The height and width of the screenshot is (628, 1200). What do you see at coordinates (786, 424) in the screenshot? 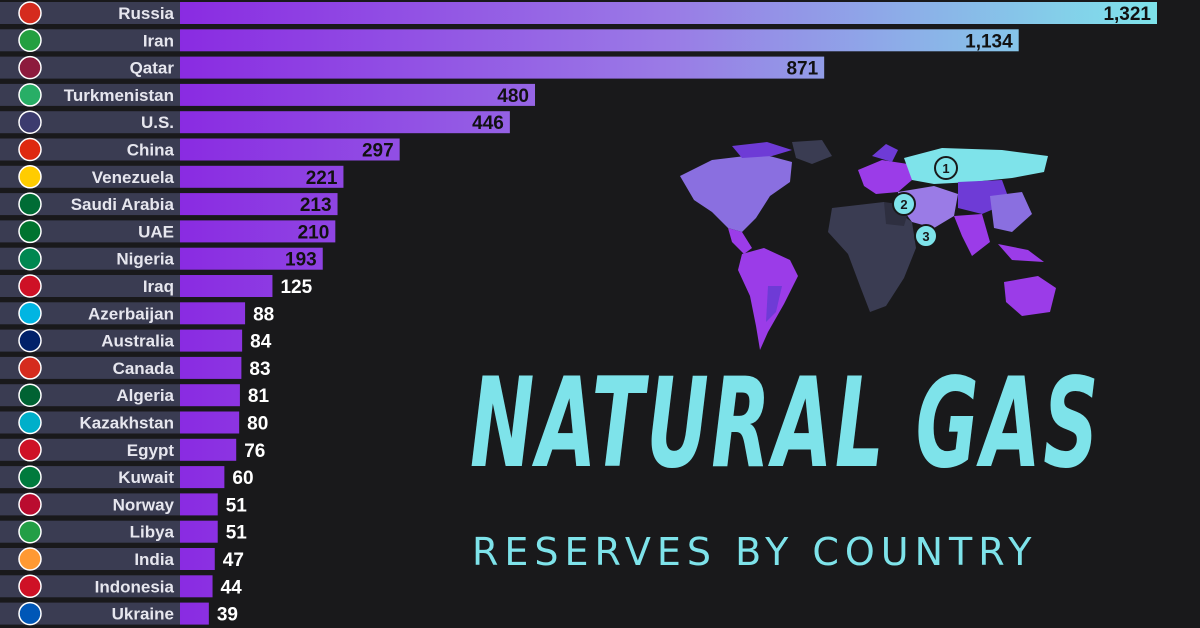
I see `page-title: NATURAL GAS` at bounding box center [786, 424].